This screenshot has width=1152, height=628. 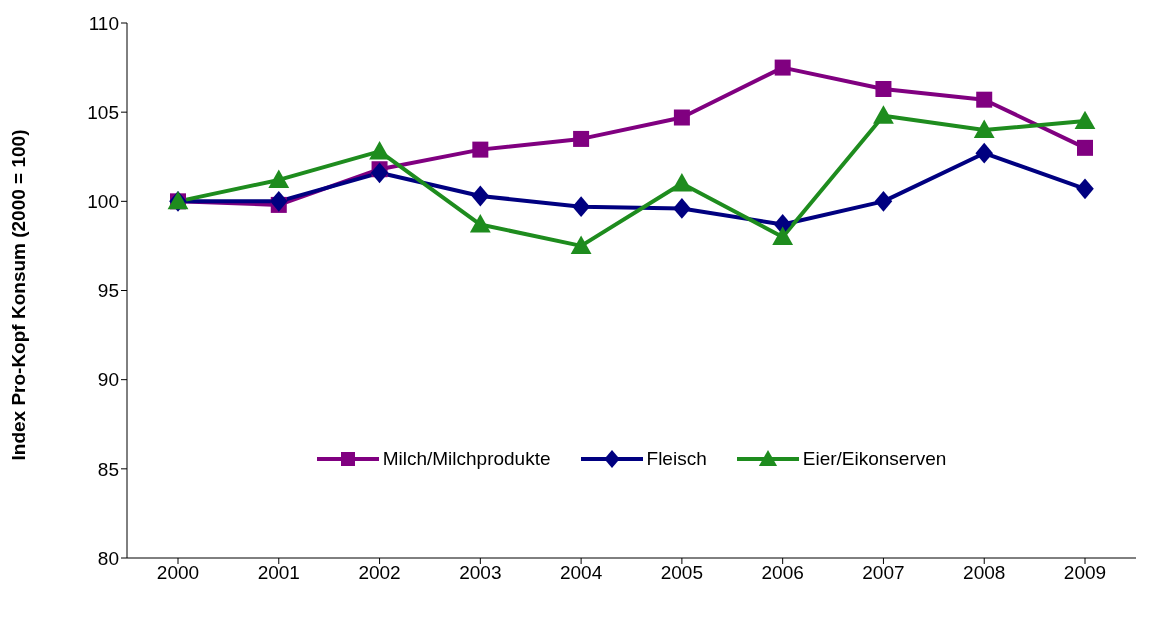 What do you see at coordinates (103, 23) in the screenshot?
I see `y-tick-label: 110` at bounding box center [103, 23].